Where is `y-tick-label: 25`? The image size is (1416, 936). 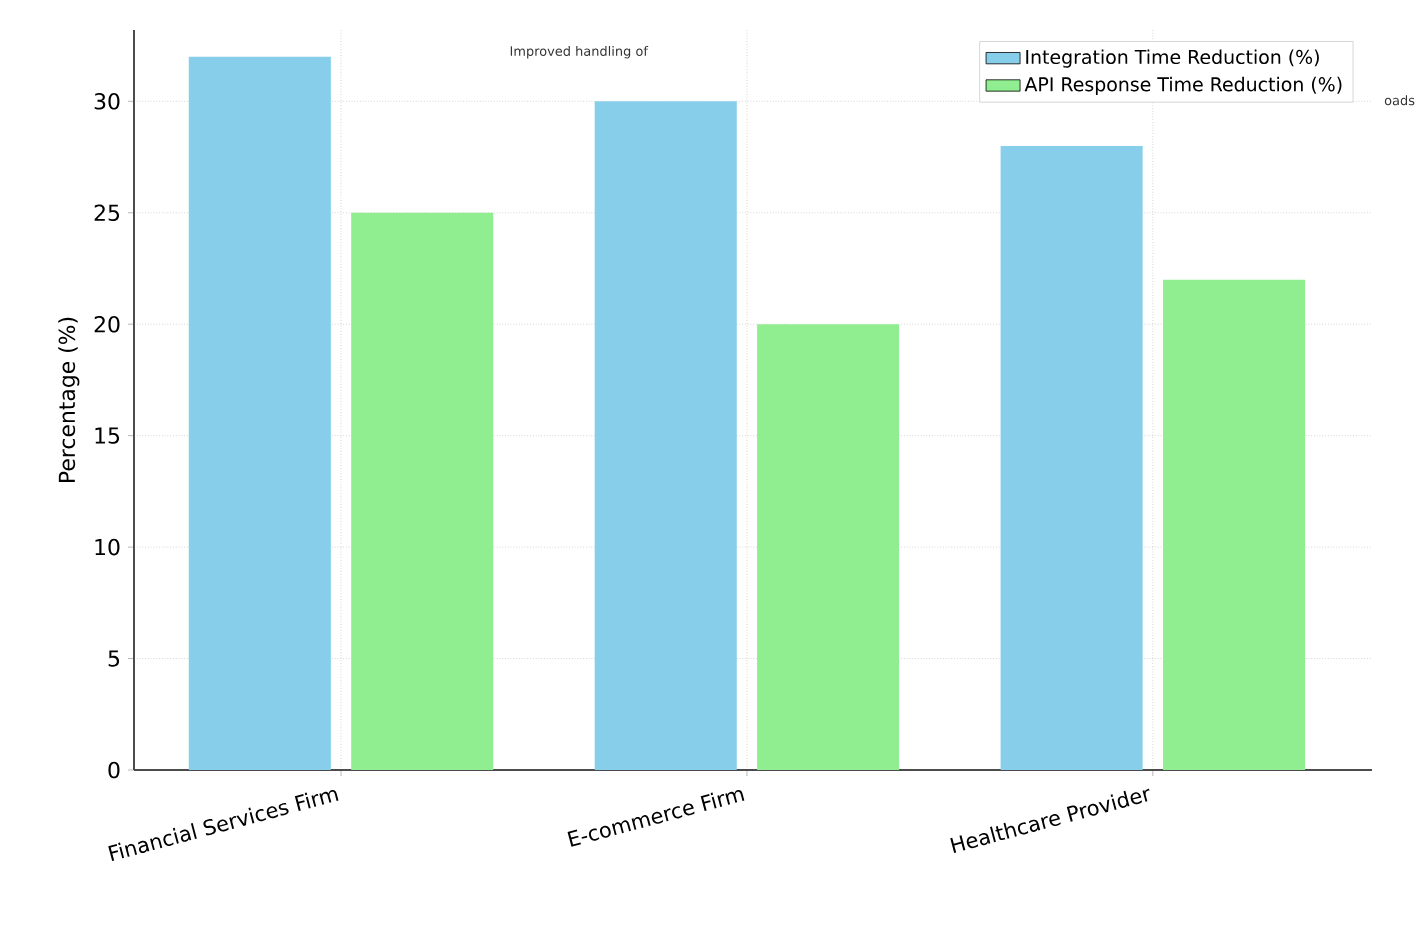
y-tick-label: 25 is located at coordinates (107, 213).